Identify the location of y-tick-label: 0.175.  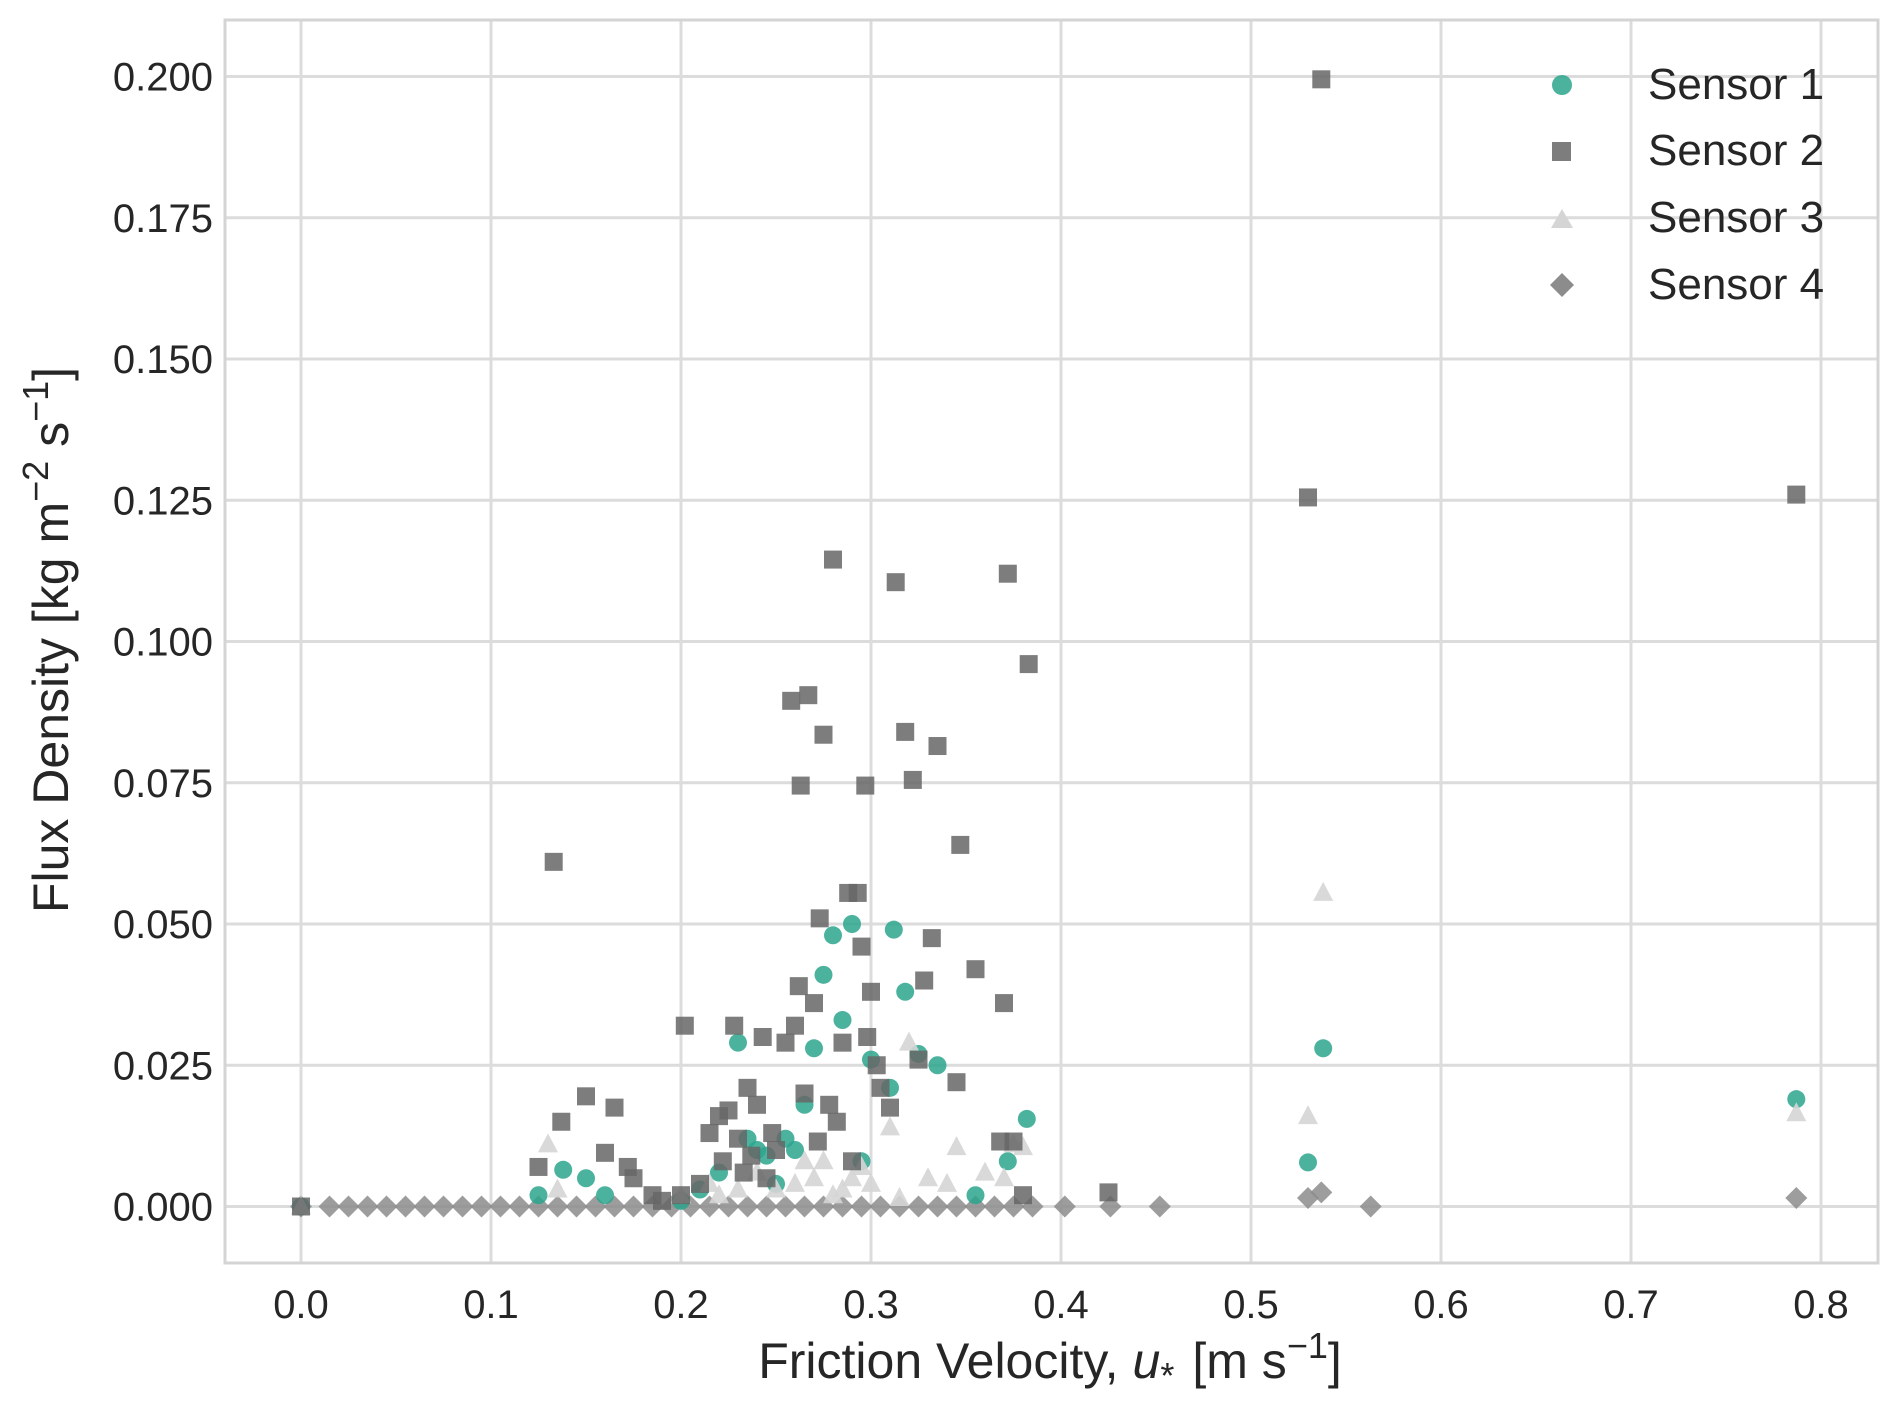
(163, 219).